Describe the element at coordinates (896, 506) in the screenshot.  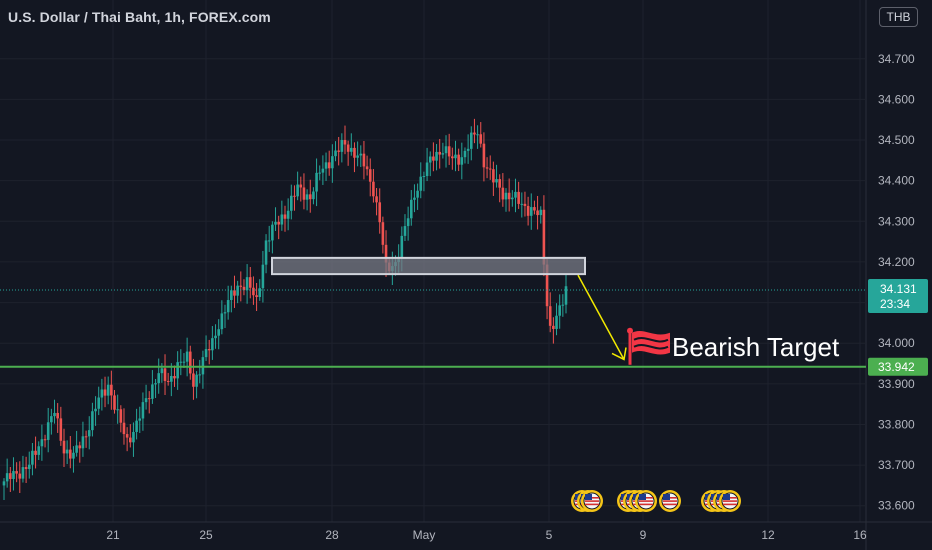
I see `price-tick-label: 33.600` at that location.